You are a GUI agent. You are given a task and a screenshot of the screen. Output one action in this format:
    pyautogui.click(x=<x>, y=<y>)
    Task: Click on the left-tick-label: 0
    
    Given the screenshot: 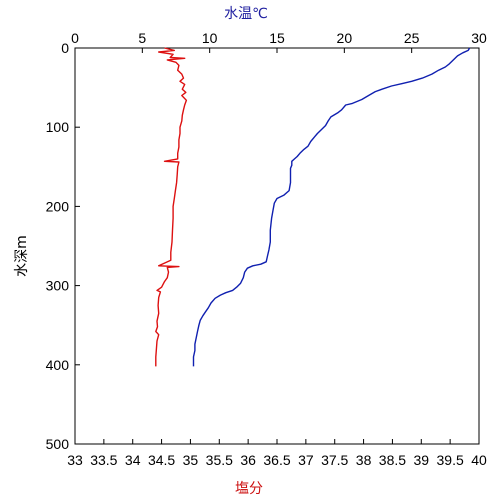 What is the action you would take?
    pyautogui.click(x=65, y=48)
    